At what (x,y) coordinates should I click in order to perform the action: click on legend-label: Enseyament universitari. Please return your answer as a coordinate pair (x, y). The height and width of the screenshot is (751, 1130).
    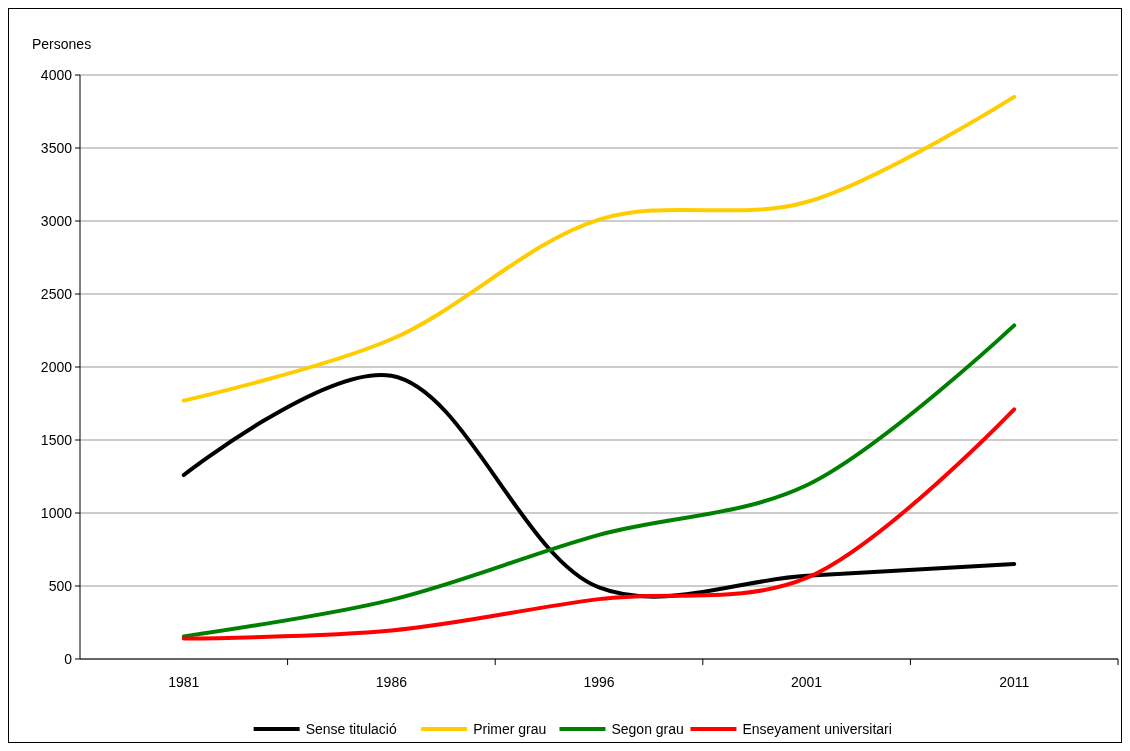
    Looking at the image, I should click on (817, 728).